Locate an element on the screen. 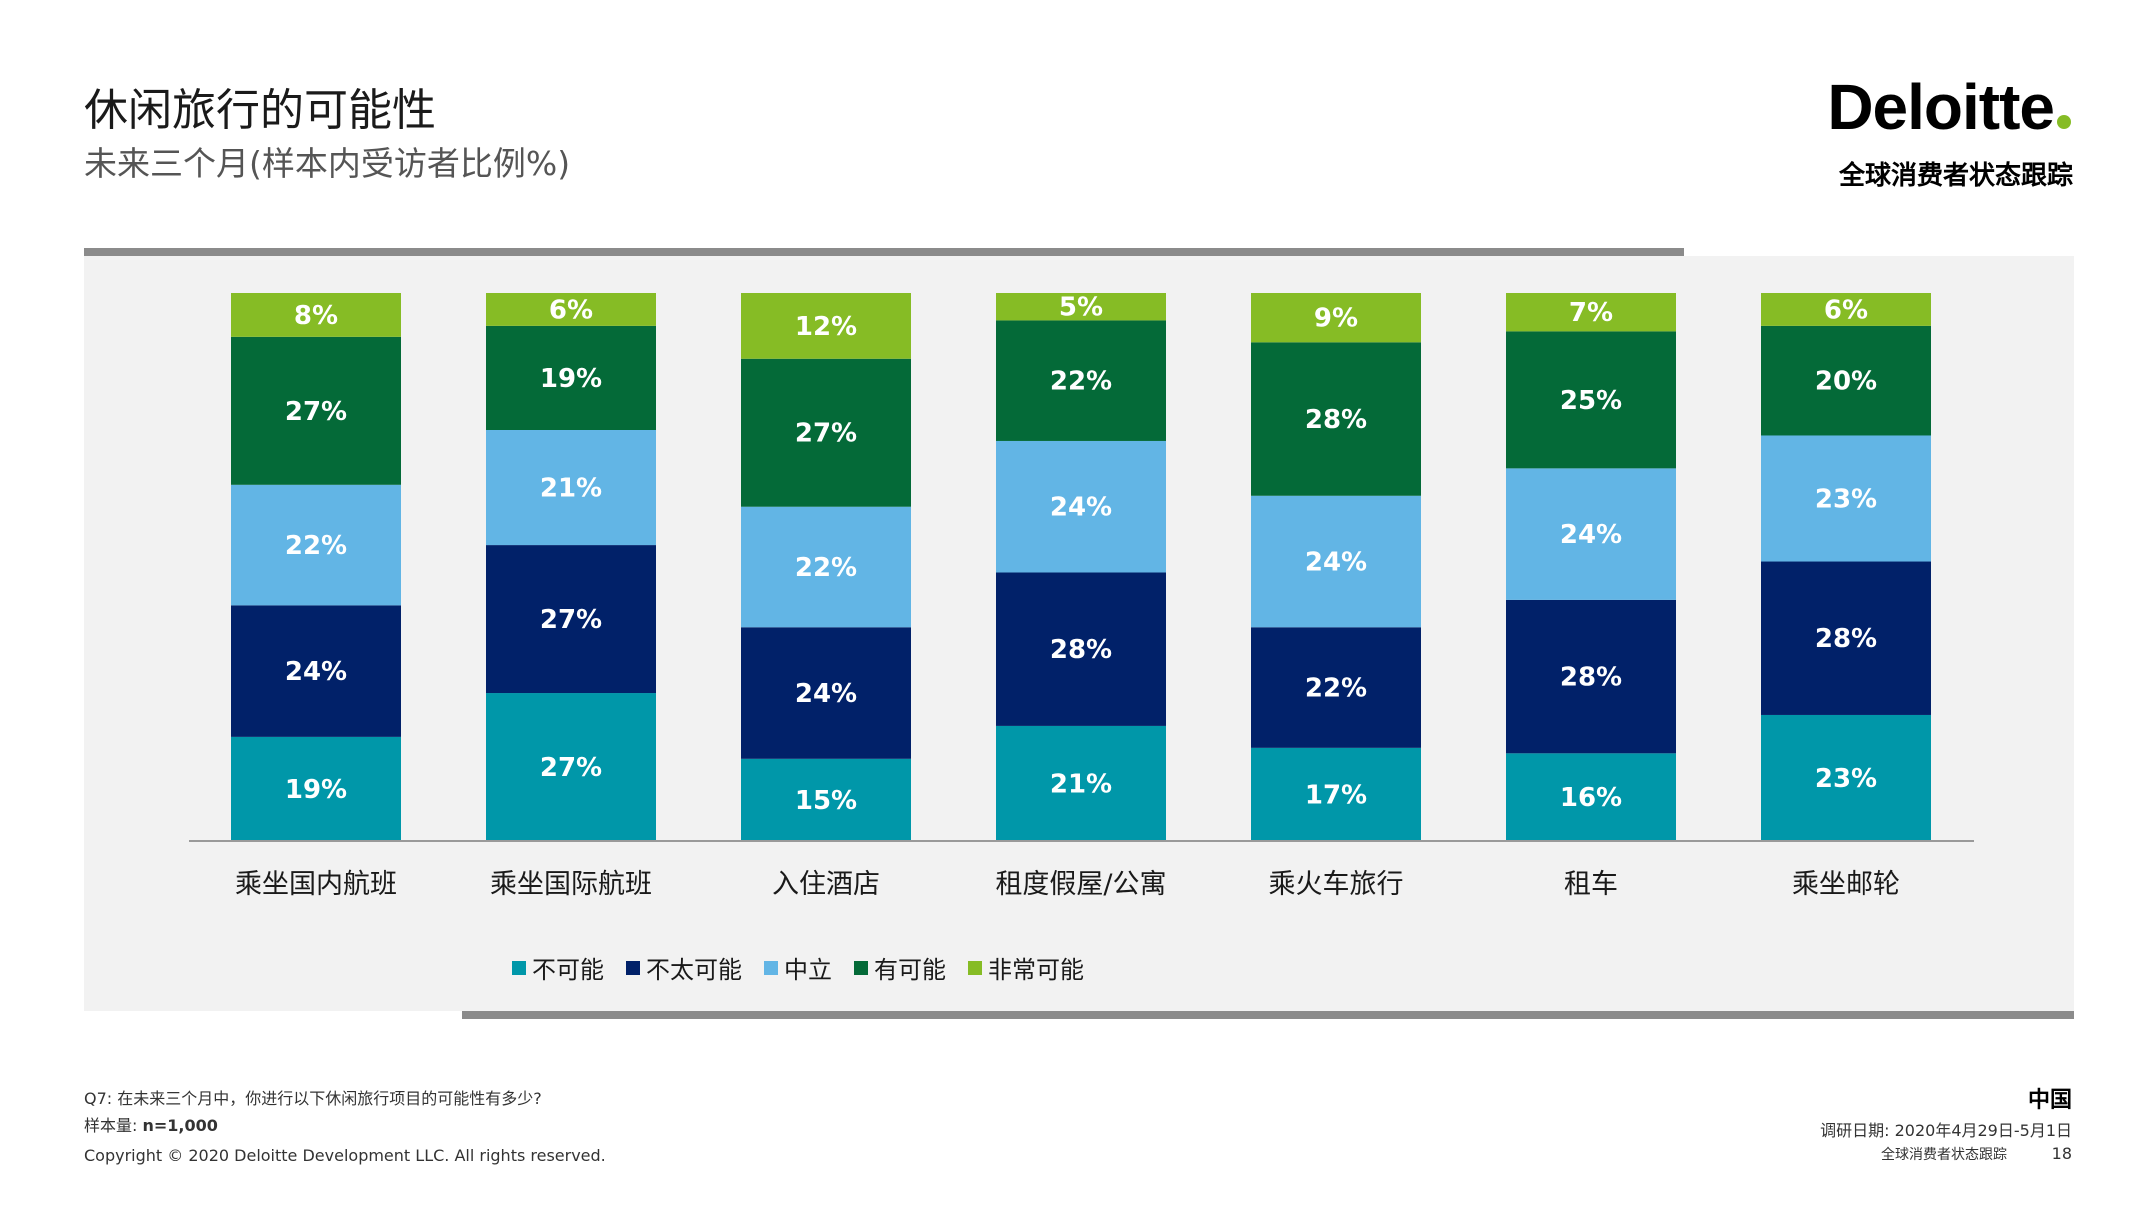 This screenshot has height=1208, width=2147. data-label: 12% is located at coordinates (826, 327).